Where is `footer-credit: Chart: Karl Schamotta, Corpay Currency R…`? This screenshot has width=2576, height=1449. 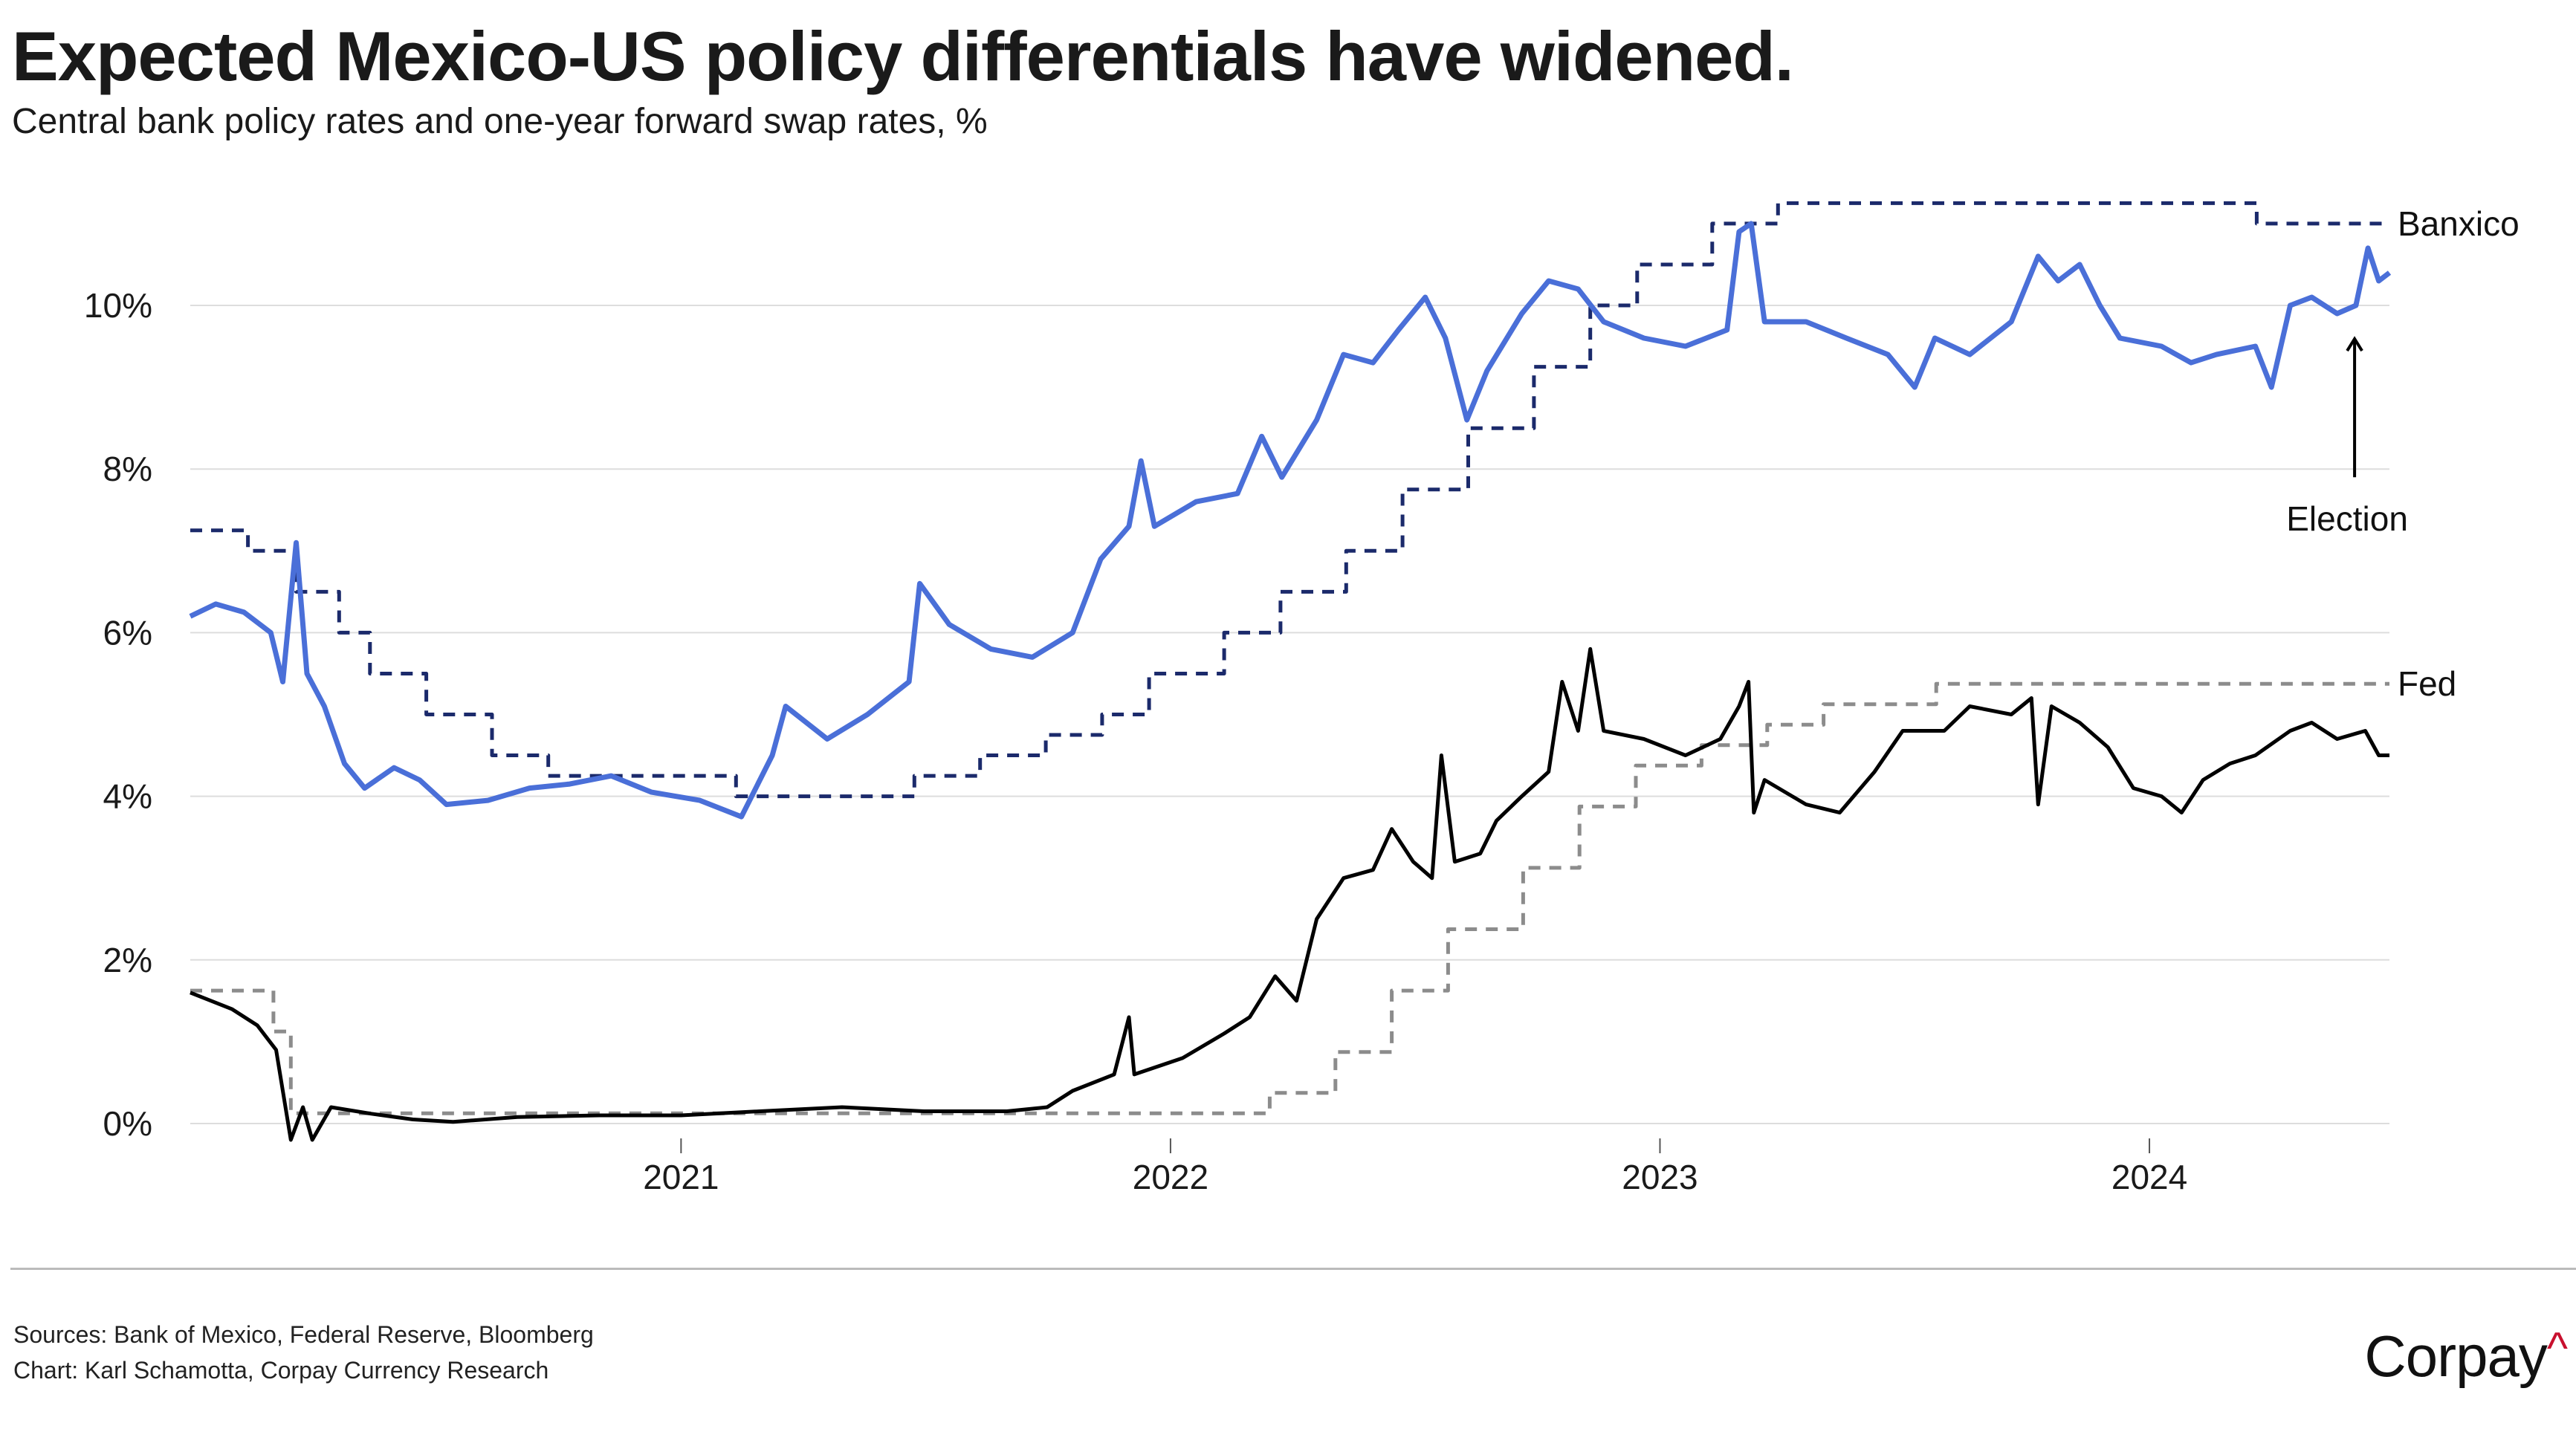 footer-credit: Chart: Karl Schamotta, Corpay Currency R… is located at coordinates (281, 1370).